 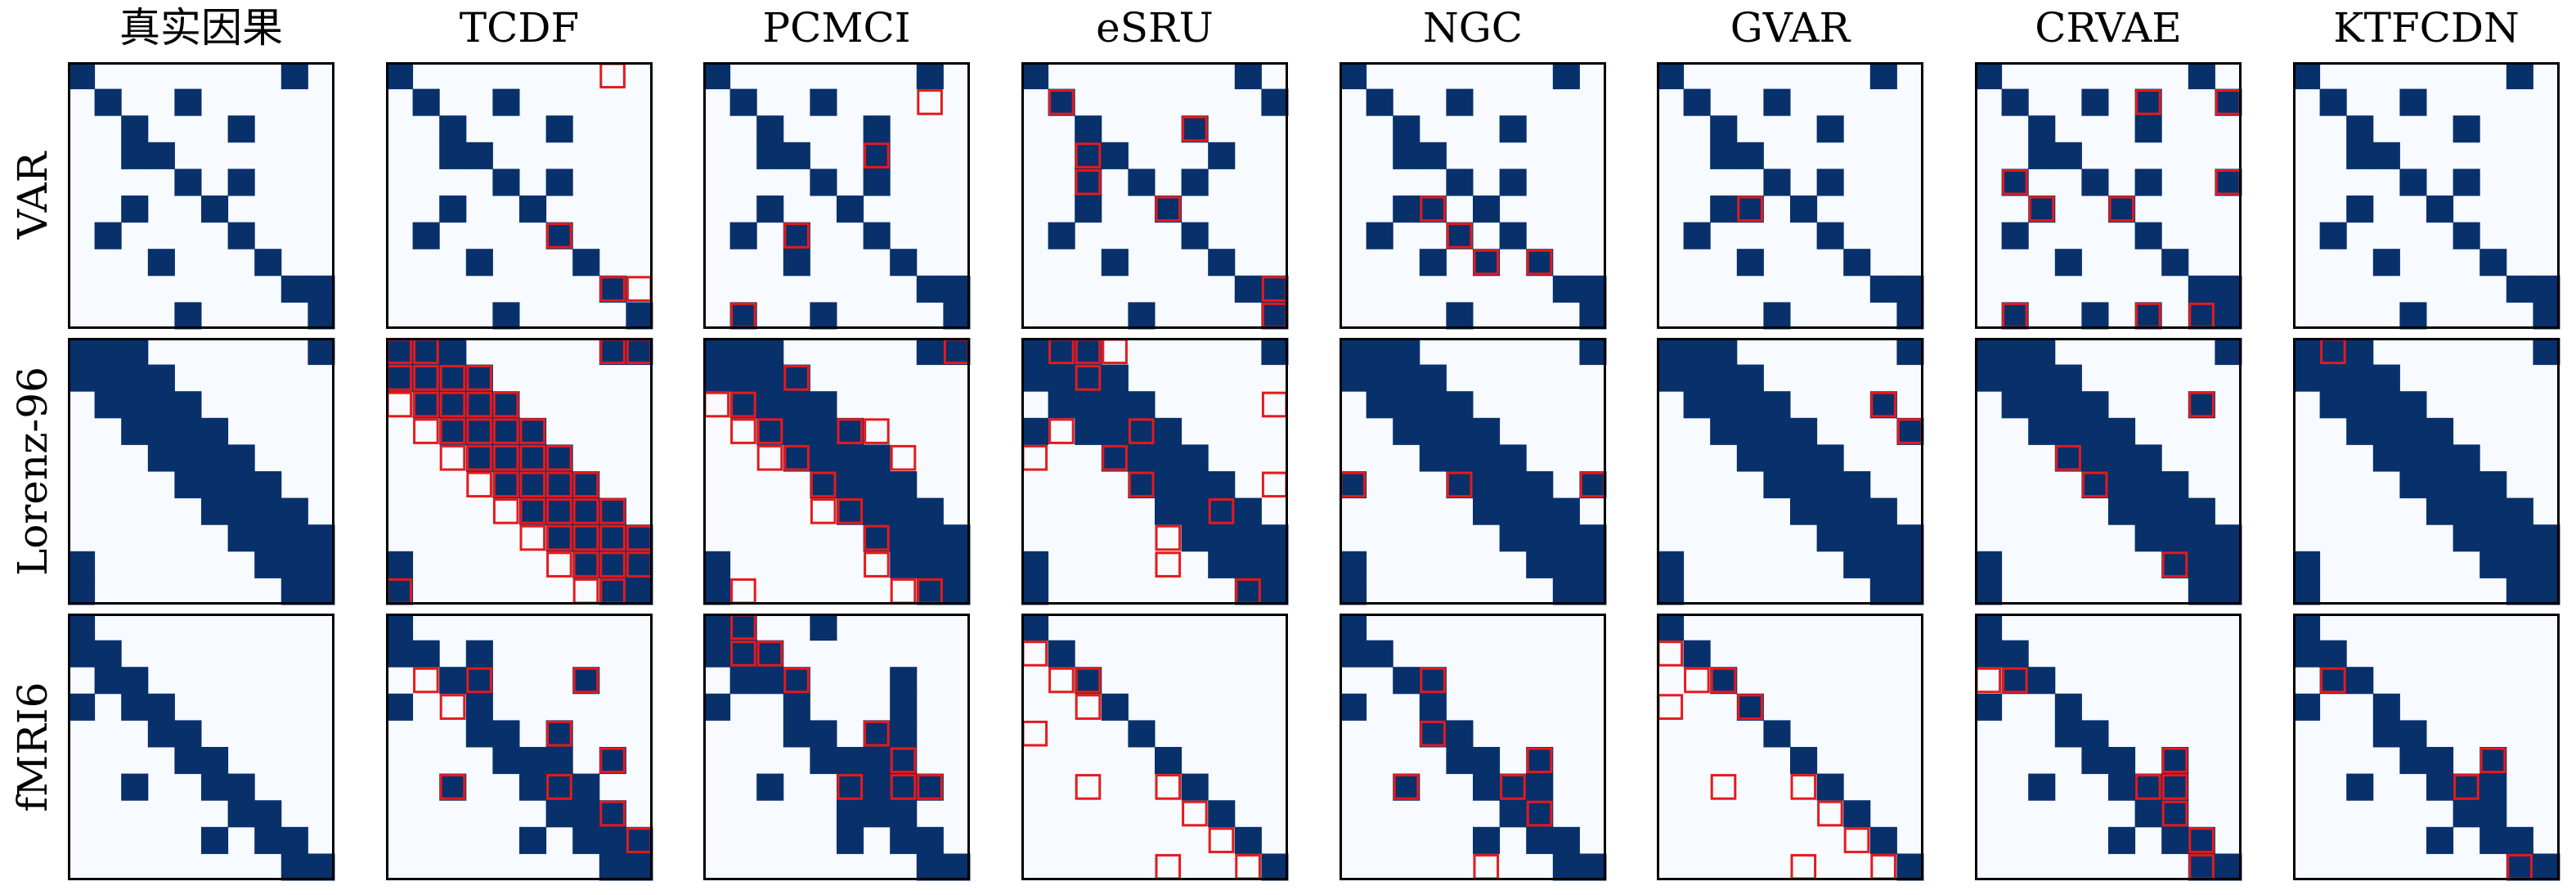 What do you see at coordinates (2108, 28) in the screenshot?
I see `column-title-crvae: CRVAE` at bounding box center [2108, 28].